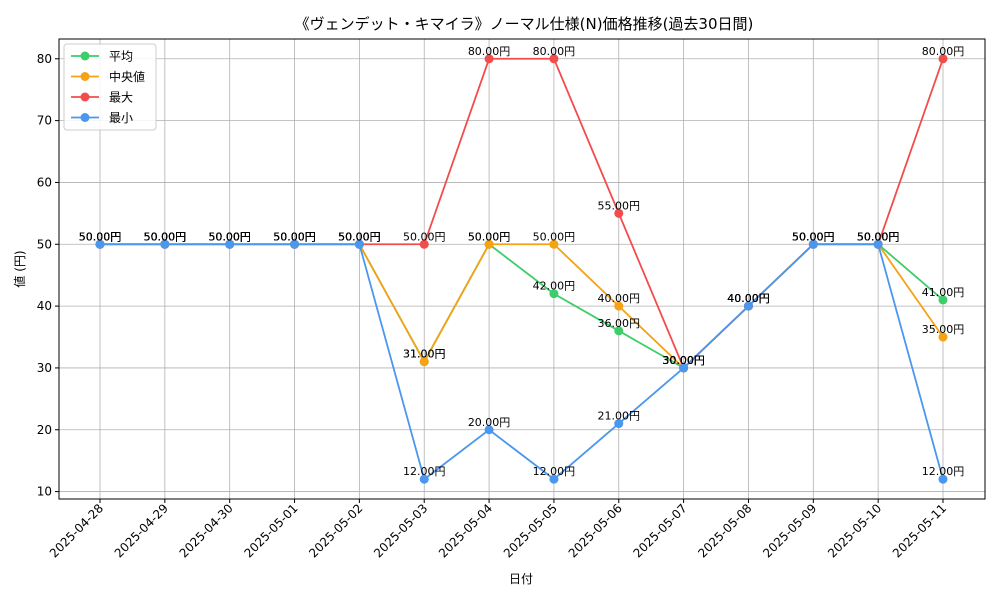  Describe the element at coordinates (424, 354) in the screenshot. I see `data-label: 31.00円` at that location.